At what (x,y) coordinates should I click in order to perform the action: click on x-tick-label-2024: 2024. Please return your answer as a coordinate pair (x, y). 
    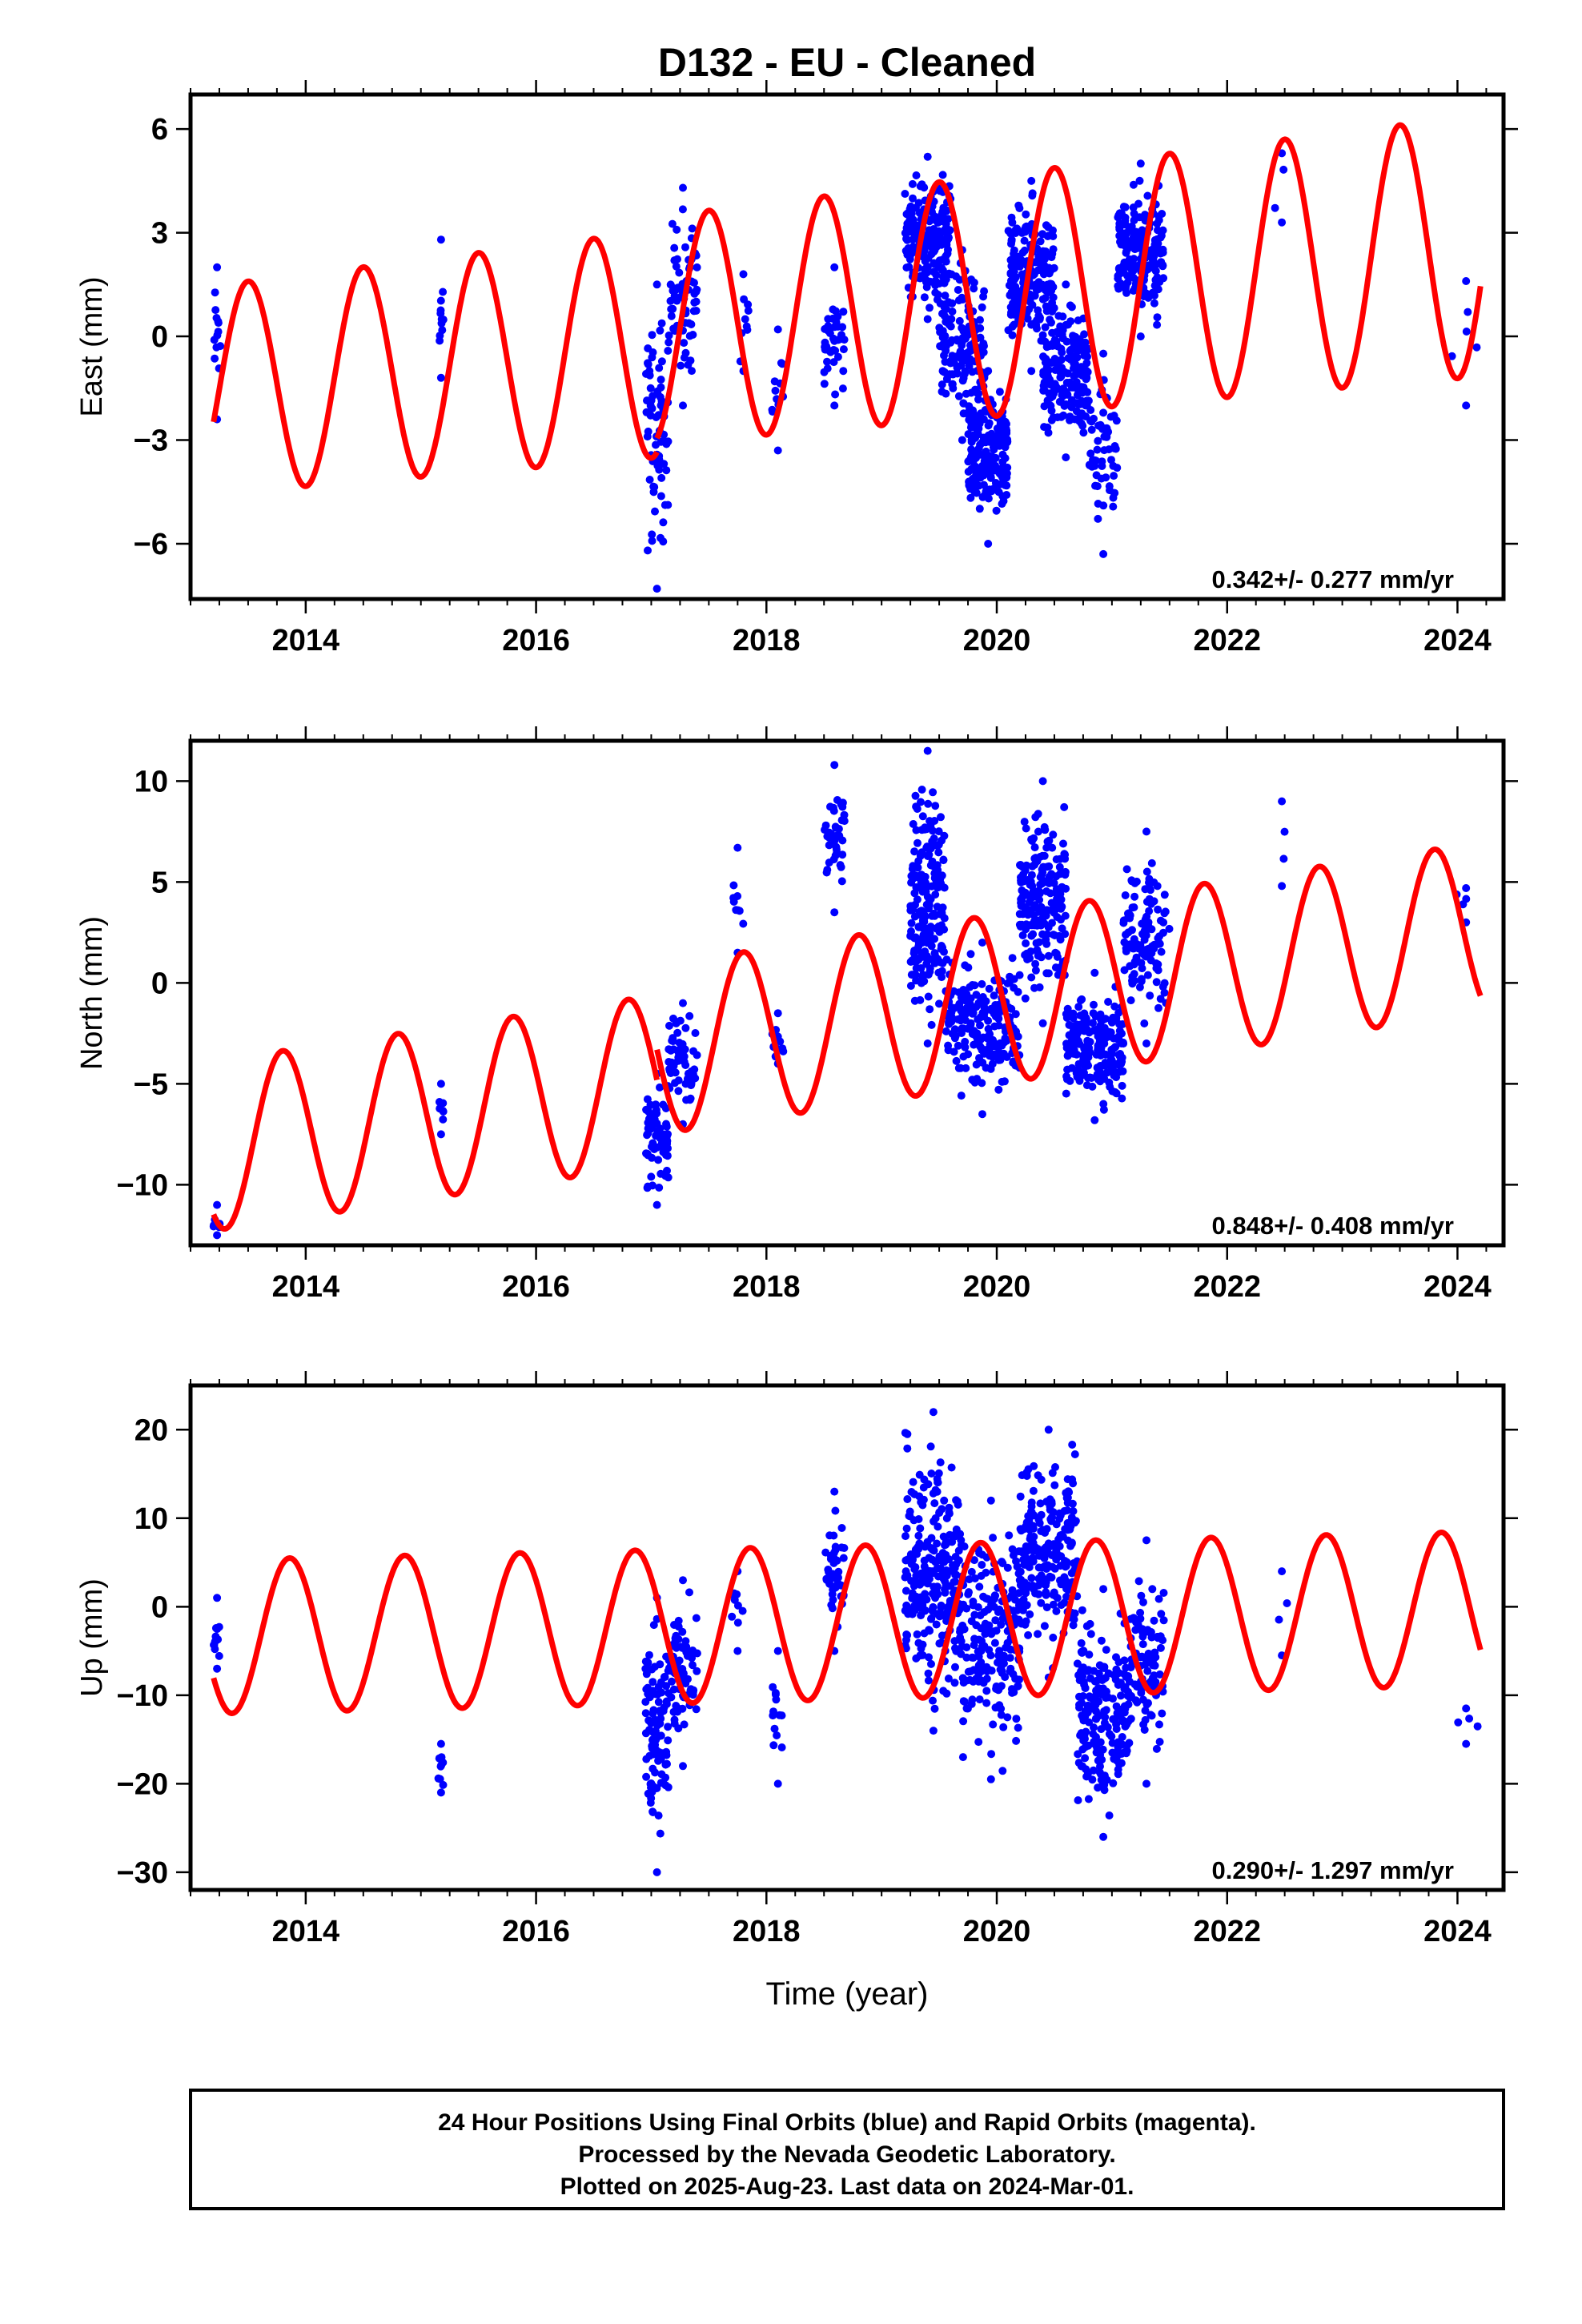
    Looking at the image, I should click on (1458, 640).